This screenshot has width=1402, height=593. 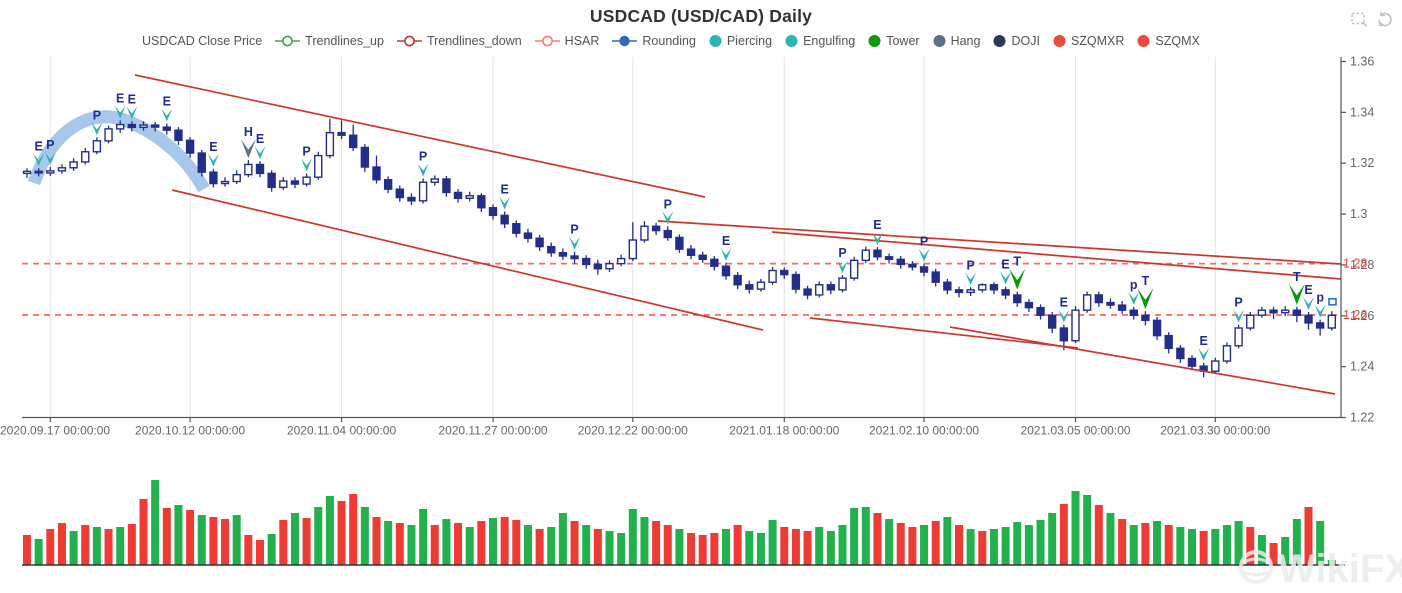 What do you see at coordinates (582, 41) in the screenshot?
I see `legend-item-label: HSAR` at bounding box center [582, 41].